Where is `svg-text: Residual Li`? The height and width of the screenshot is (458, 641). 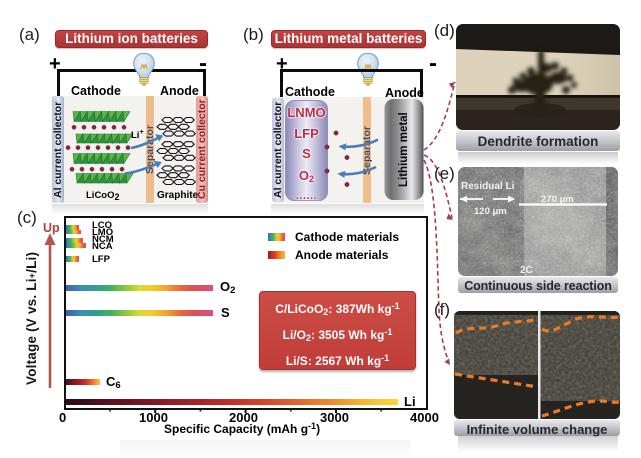
svg-text: Residual Li is located at coordinates (488, 186).